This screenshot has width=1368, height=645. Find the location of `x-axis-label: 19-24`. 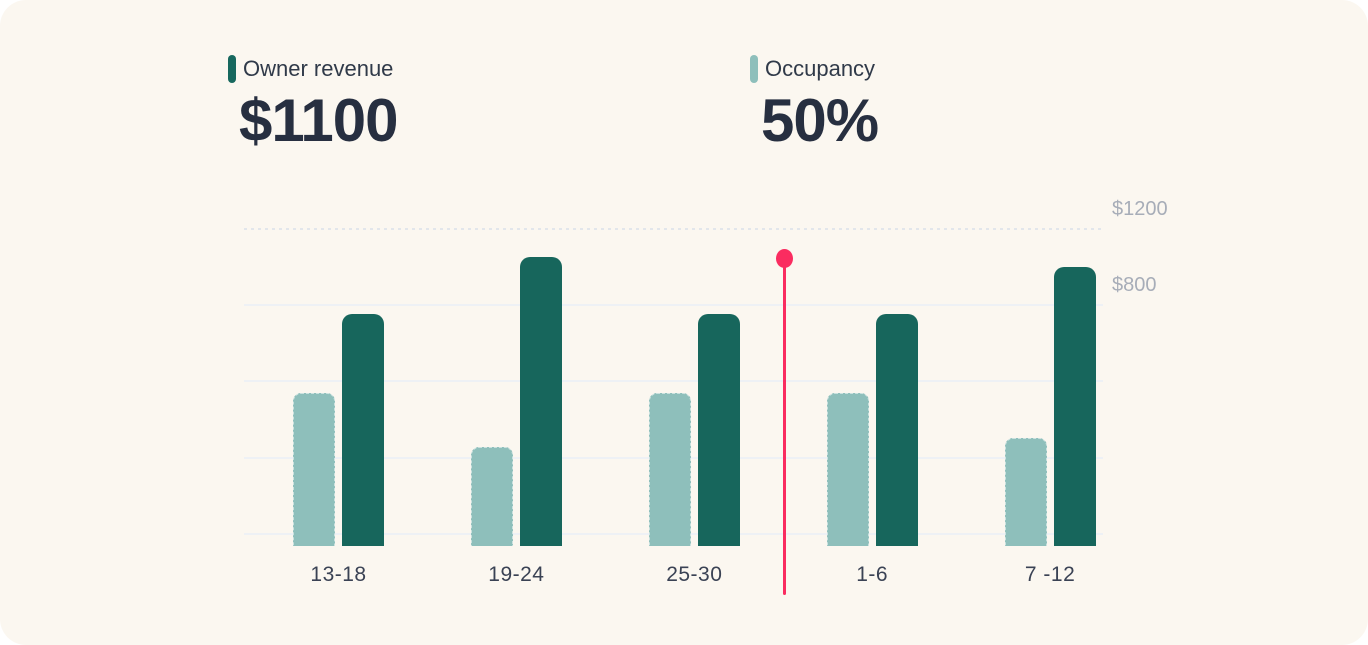

x-axis-label: 19-24 is located at coordinates (516, 574).